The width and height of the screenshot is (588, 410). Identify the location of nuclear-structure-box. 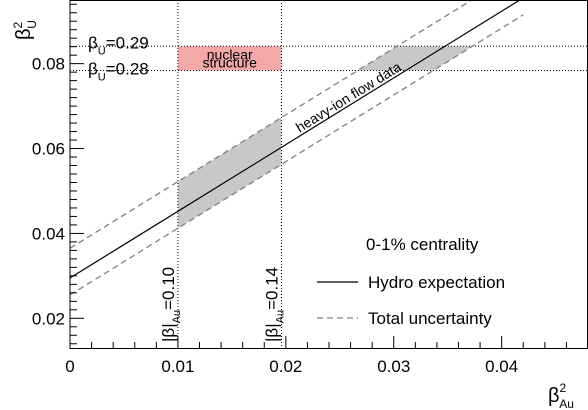
(229, 58).